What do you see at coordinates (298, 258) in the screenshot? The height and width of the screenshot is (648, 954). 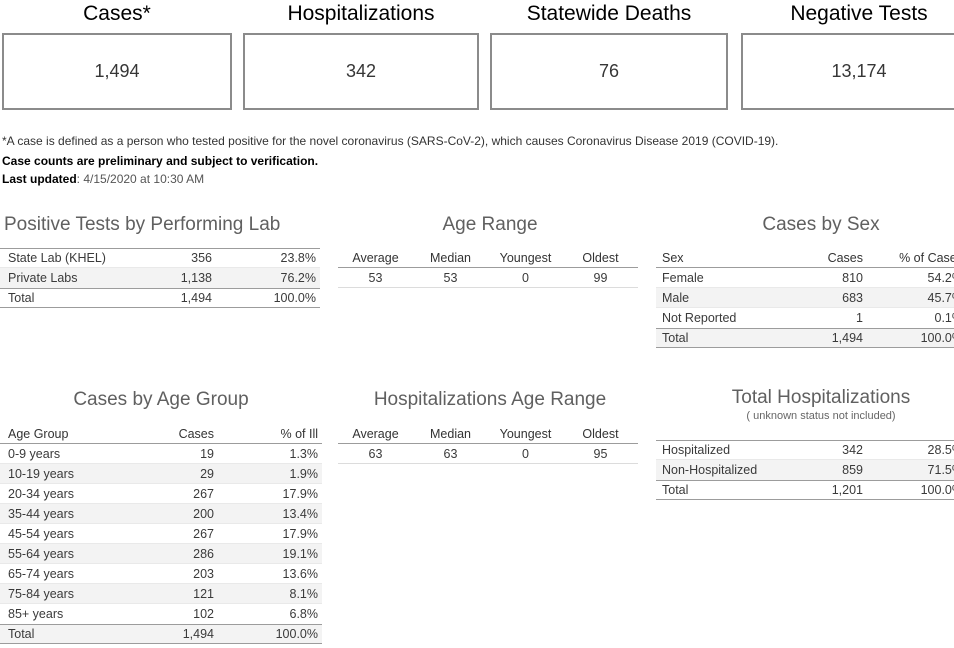 I see `cell-pct: 23.8%` at bounding box center [298, 258].